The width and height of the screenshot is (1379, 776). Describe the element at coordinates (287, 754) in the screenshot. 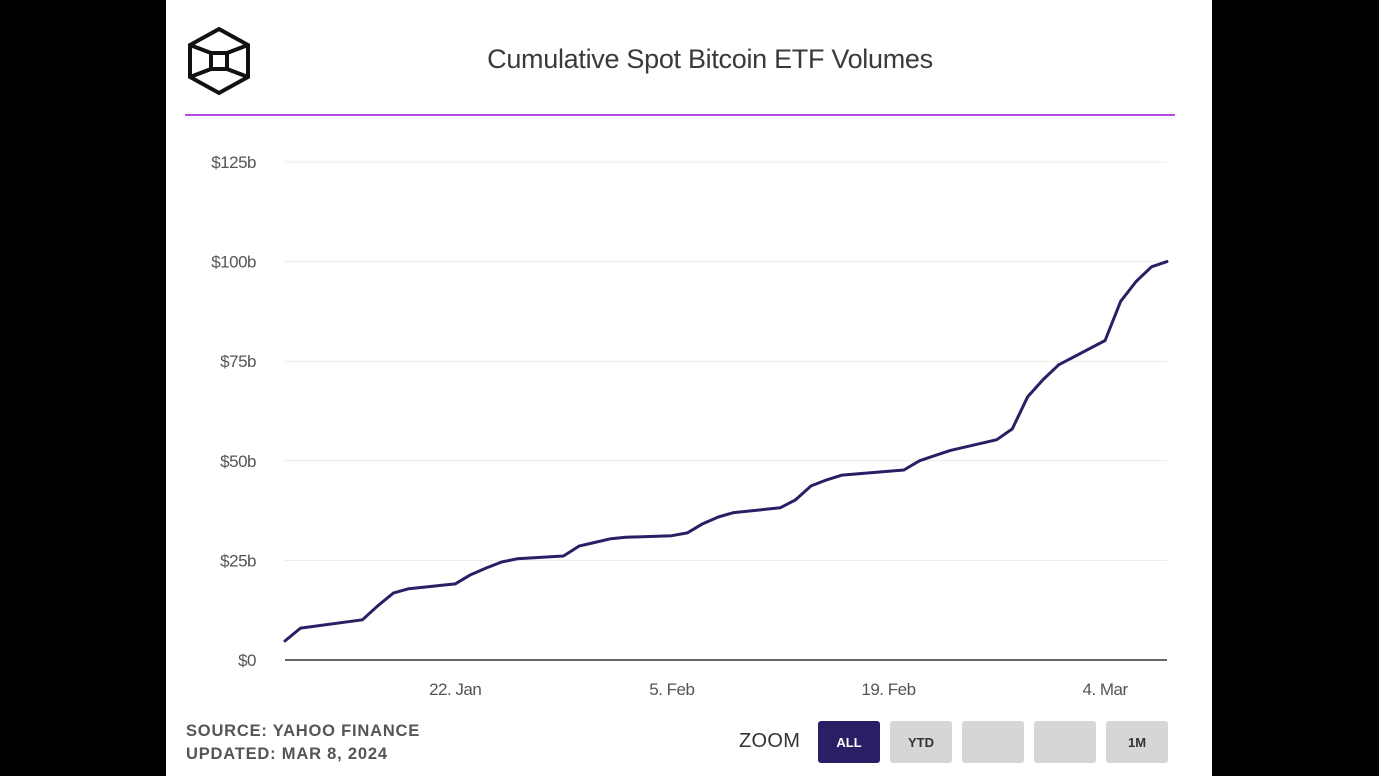

I see `updated-label: UPDATED: MAR 8, 2024` at that location.